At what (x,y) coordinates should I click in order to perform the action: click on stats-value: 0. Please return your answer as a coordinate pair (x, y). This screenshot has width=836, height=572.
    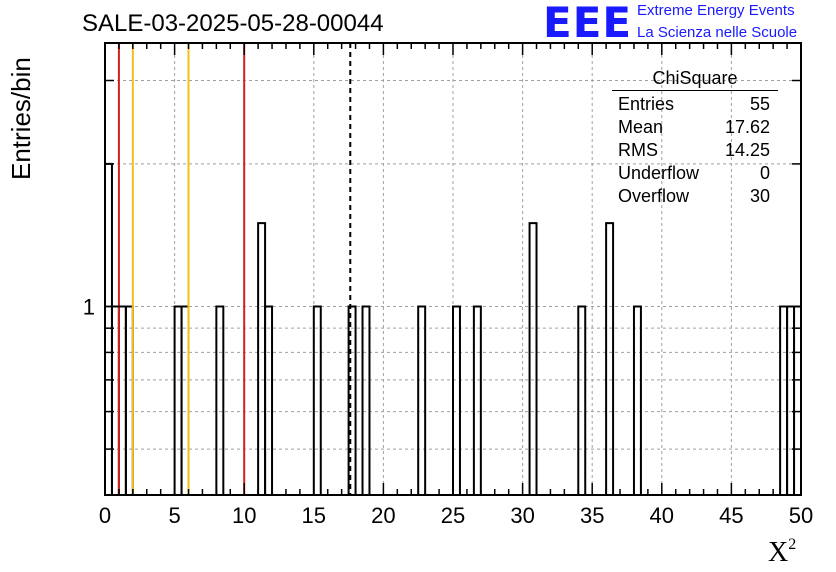
    Looking at the image, I should click on (764, 173).